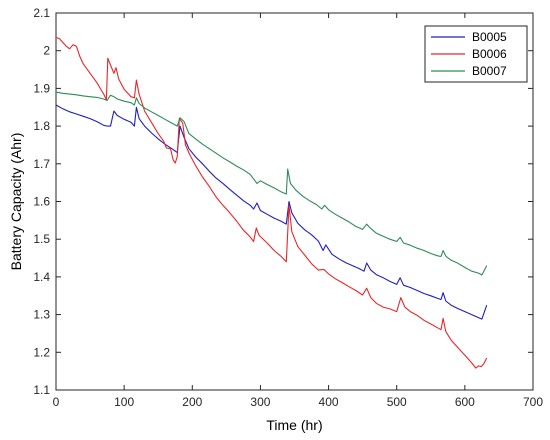 Image resolution: width=550 pixels, height=440 pixels. What do you see at coordinates (41, 88) in the screenshot?
I see `y-tick-label: 1.9` at bounding box center [41, 88].